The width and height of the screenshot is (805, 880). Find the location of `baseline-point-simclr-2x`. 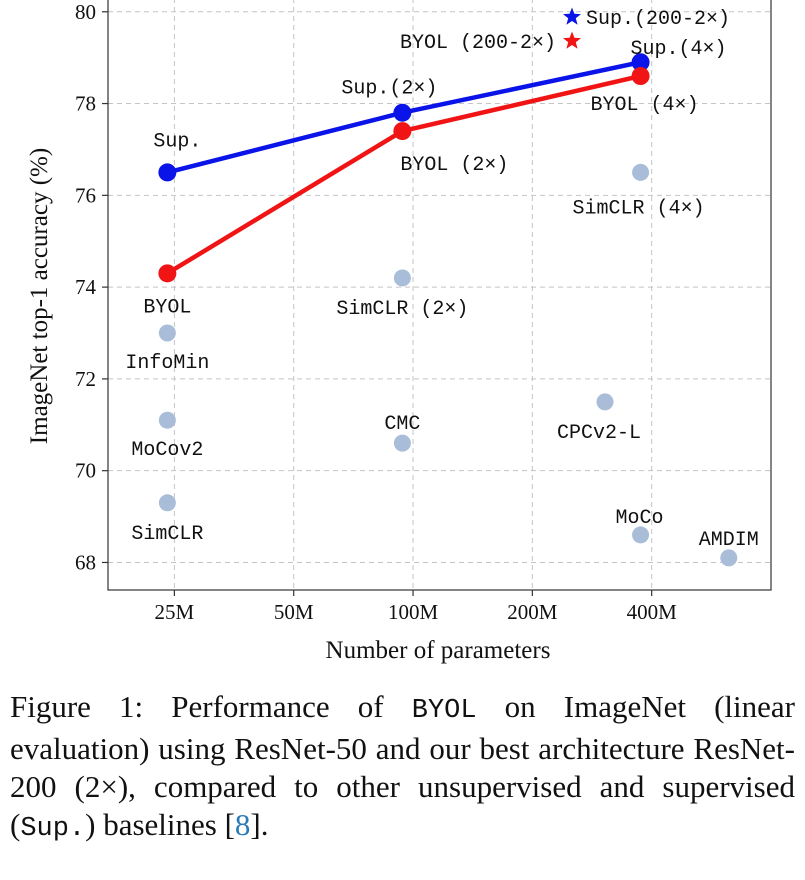

baseline-point-simclr-2x is located at coordinates (402, 278).